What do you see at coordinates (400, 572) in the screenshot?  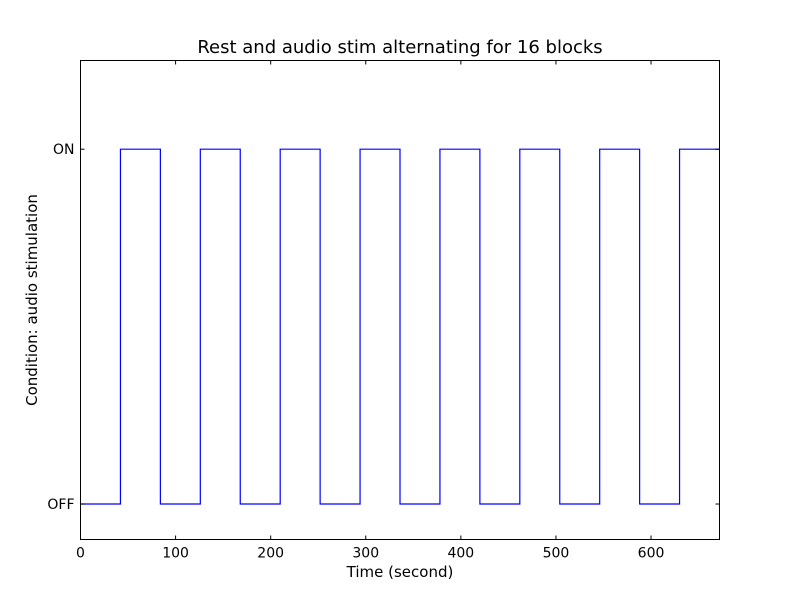 I see `x-axis-label: Time (second)` at bounding box center [400, 572].